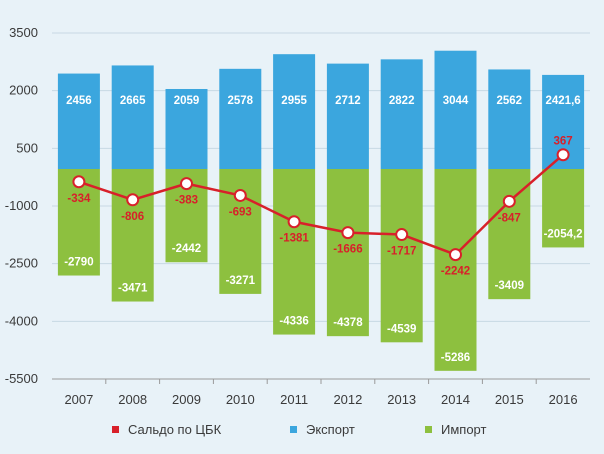 The width and height of the screenshot is (604, 454). What do you see at coordinates (348, 323) in the screenshot?
I see `import-data-label: -4378` at bounding box center [348, 323].